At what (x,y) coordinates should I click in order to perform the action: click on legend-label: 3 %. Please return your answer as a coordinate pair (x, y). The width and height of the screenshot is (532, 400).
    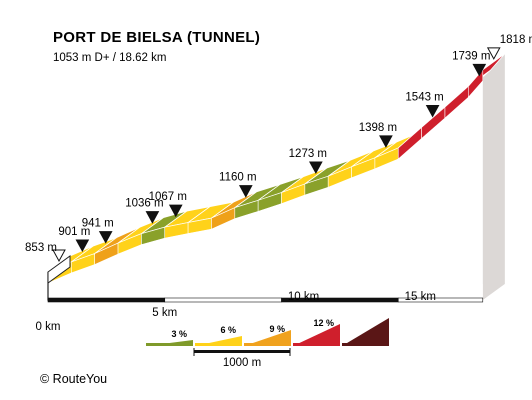
    Looking at the image, I should click on (179, 334).